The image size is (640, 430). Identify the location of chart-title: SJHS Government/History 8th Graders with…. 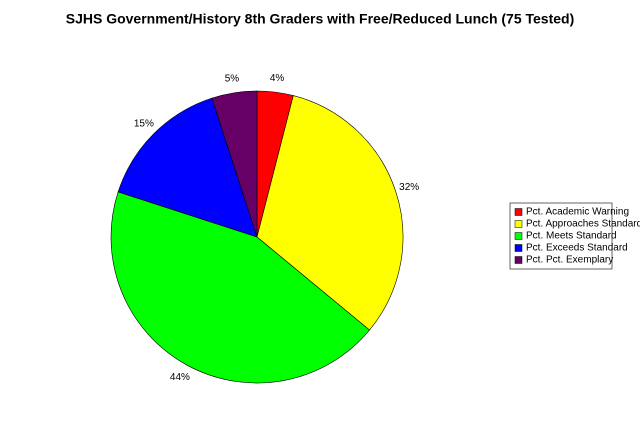
(320, 19).